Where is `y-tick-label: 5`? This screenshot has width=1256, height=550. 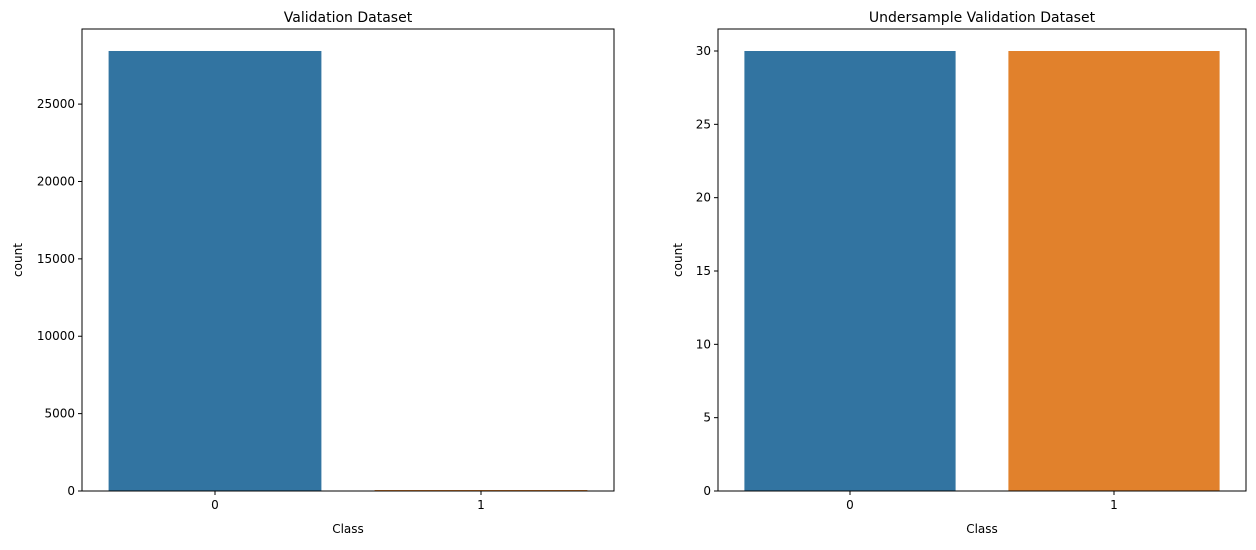
y-tick-label: 5 is located at coordinates (707, 418).